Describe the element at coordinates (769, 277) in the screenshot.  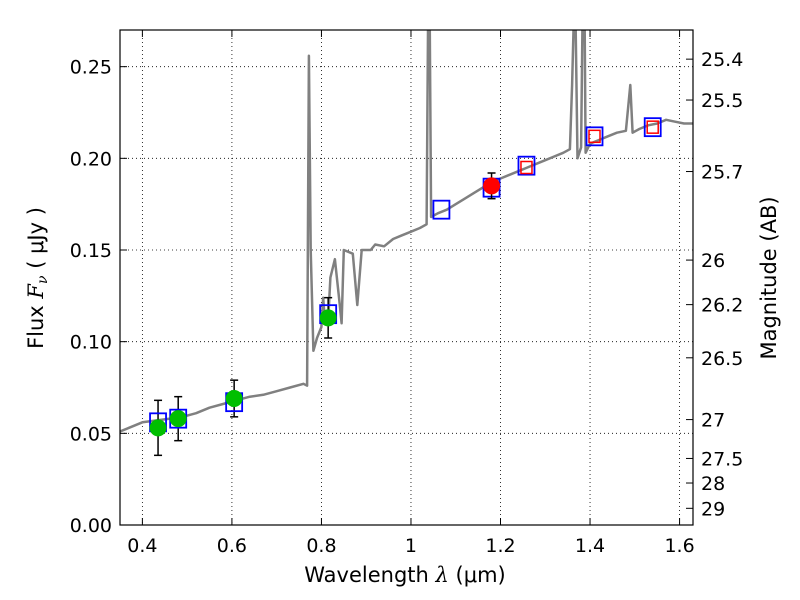
I see `y2-axis-title: Magnitude (AB)` at that location.